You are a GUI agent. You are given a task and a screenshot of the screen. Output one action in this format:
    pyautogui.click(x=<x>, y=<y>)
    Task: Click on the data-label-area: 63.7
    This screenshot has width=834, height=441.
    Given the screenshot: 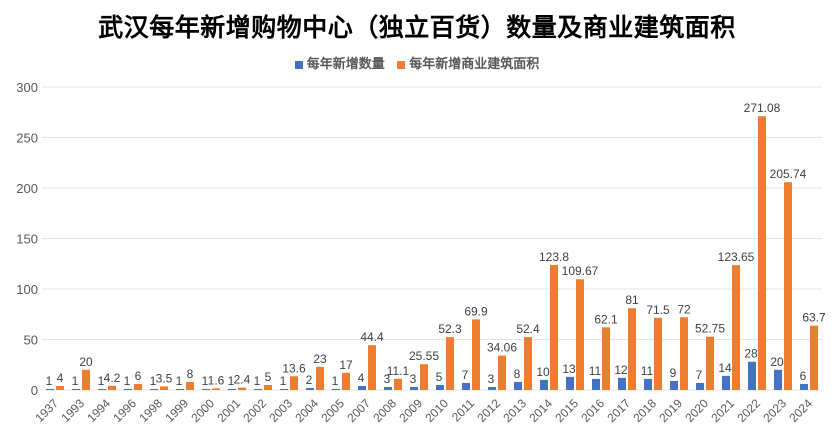 What is the action you would take?
    pyautogui.click(x=814, y=318)
    